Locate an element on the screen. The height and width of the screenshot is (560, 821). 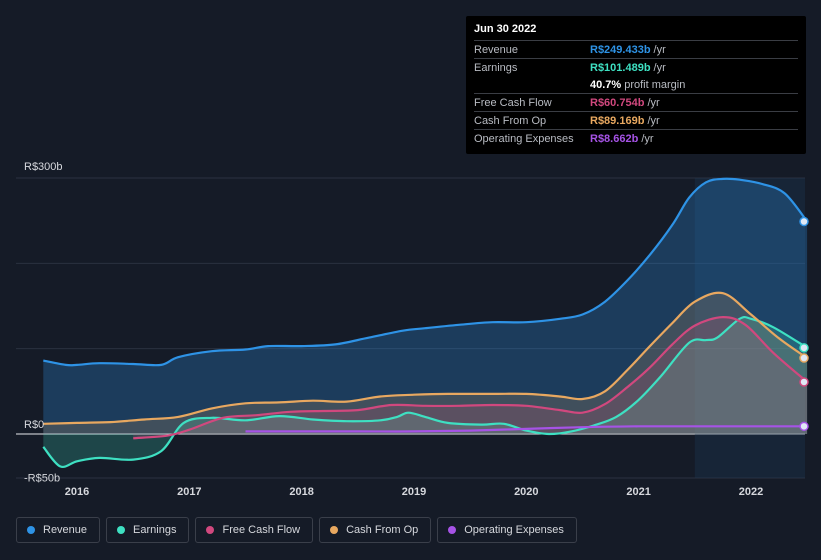
tooltip-row-cash-from-op: Cash From Op R$89.169b /yr is located at coordinates (636, 121).